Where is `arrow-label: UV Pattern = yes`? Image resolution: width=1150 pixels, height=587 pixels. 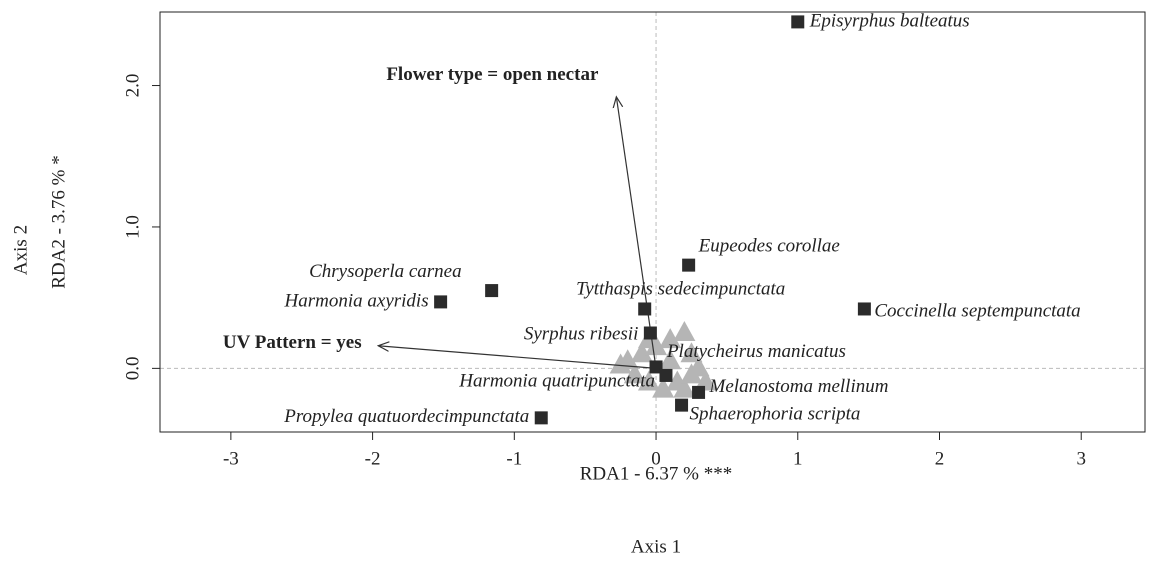
arrow-label: UV Pattern = yes is located at coordinates (292, 342).